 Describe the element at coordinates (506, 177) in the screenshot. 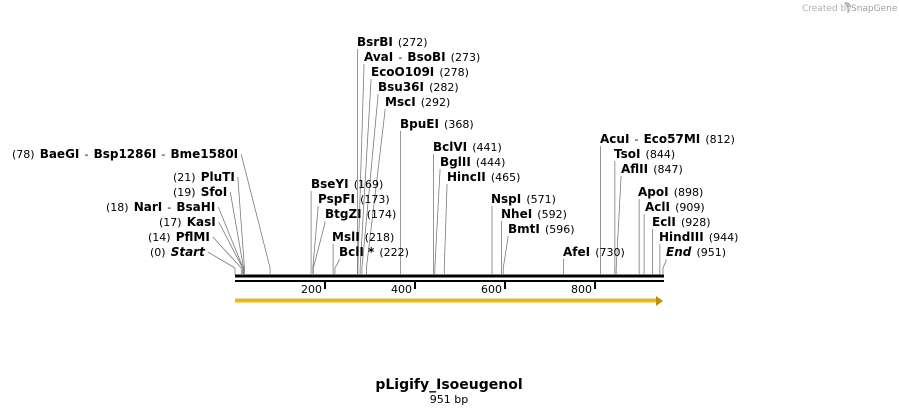

I see `site-pos-text: (465)` at that location.